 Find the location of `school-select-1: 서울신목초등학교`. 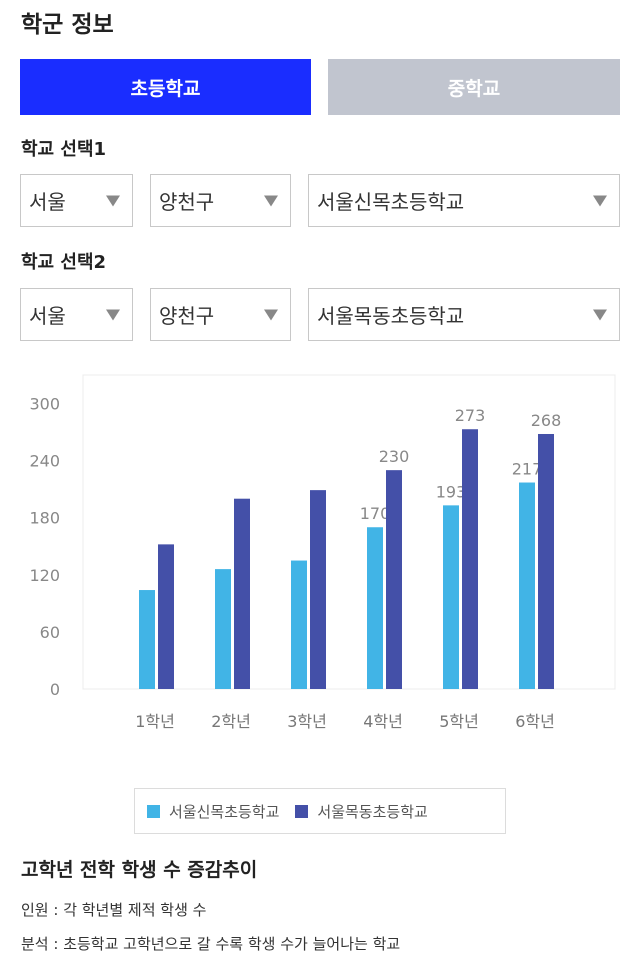

school-select-1: 서울신목초등학교 is located at coordinates (464, 200).